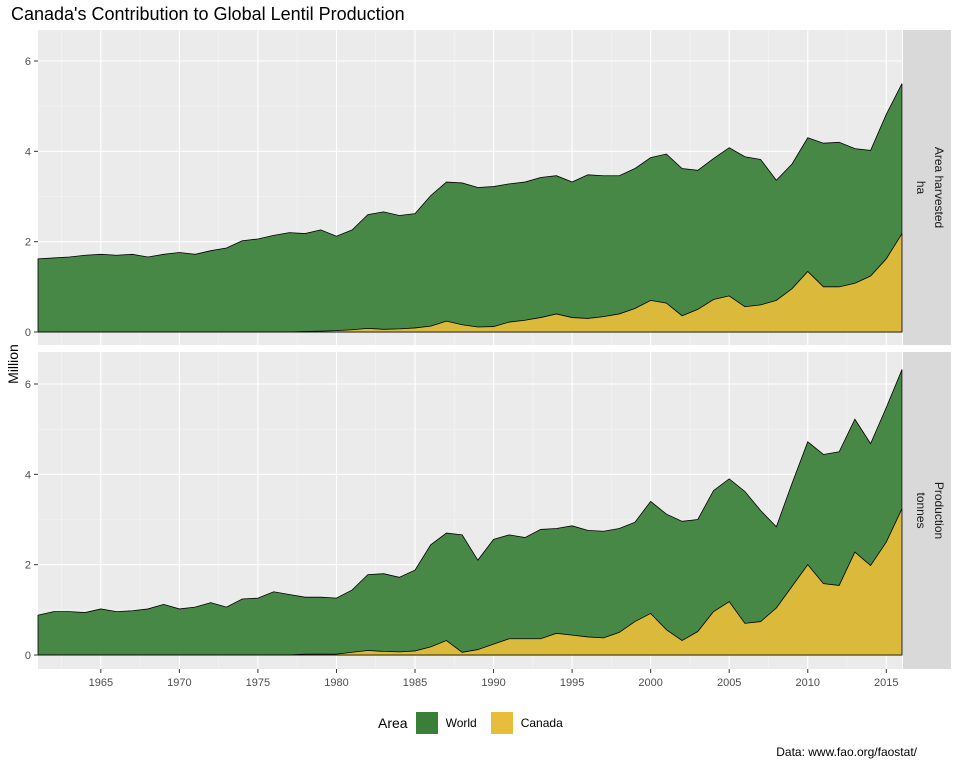 The image size is (960, 768). I want to click on legend-key-world, so click(426, 723).